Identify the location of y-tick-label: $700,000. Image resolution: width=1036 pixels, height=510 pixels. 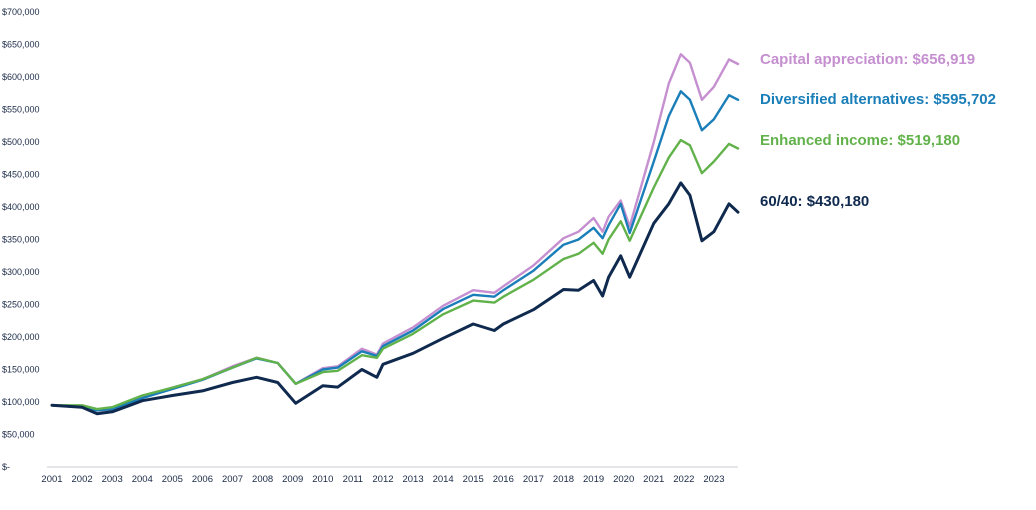
(21, 12).